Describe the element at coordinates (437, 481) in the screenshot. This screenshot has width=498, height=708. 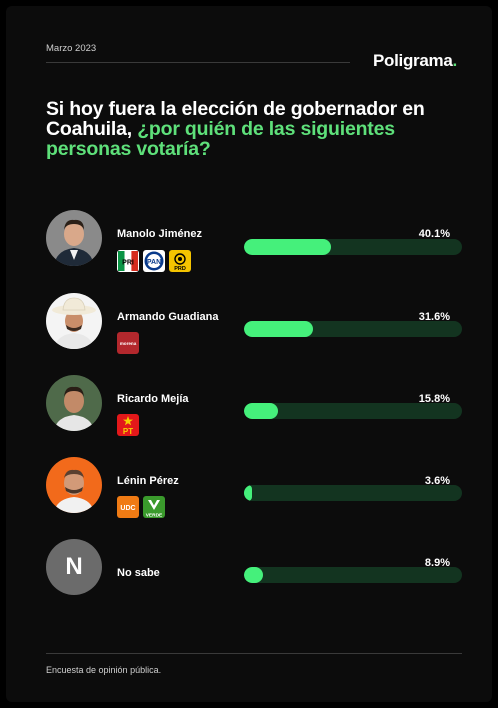
I see `percentage-label: 3.6%` at that location.